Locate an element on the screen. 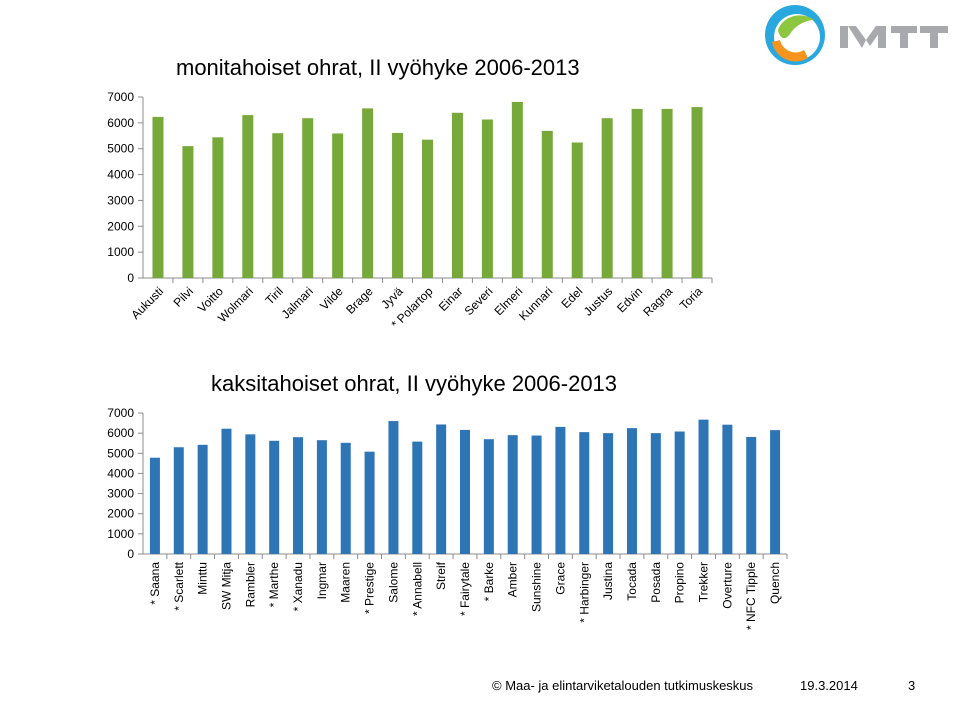  chart2-x-tick-label: Trekker is located at coordinates (704, 582).